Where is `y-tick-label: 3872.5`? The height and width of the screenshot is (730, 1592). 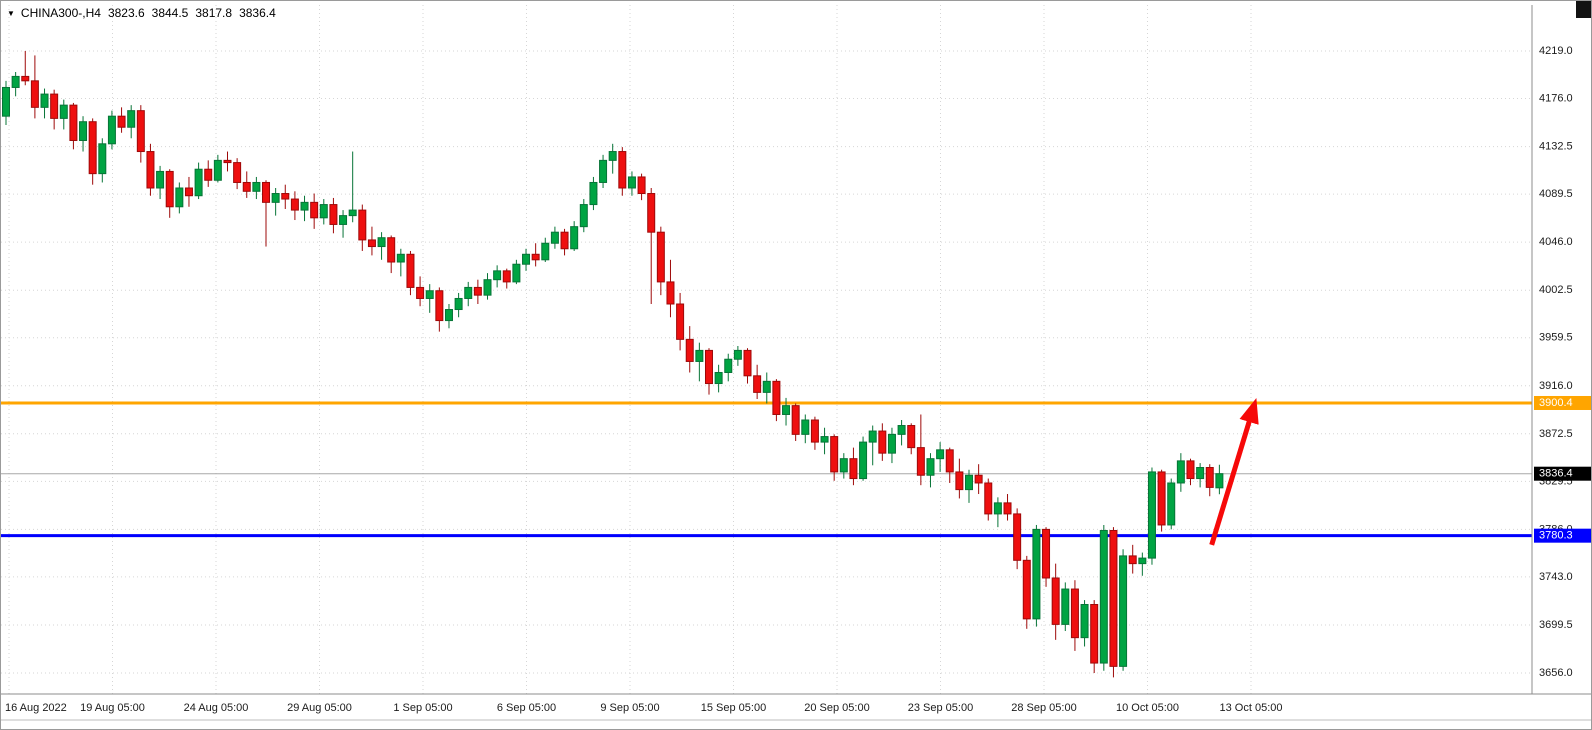 y-tick-label: 3872.5 is located at coordinates (1556, 434).